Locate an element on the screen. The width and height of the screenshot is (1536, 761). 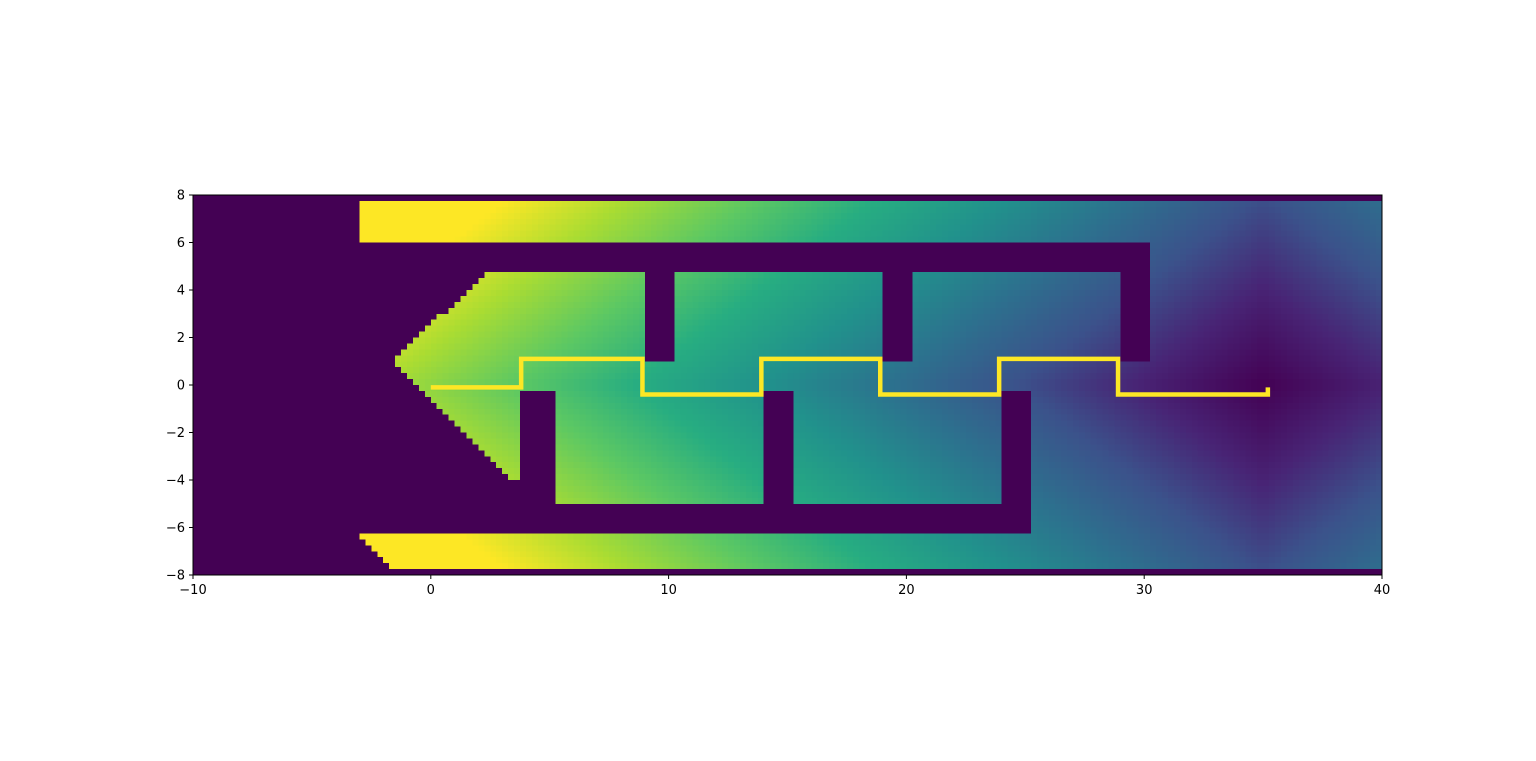
y-axis: −8 −6 −4 −2 0 2 4 6 8 is located at coordinates (179, 386).